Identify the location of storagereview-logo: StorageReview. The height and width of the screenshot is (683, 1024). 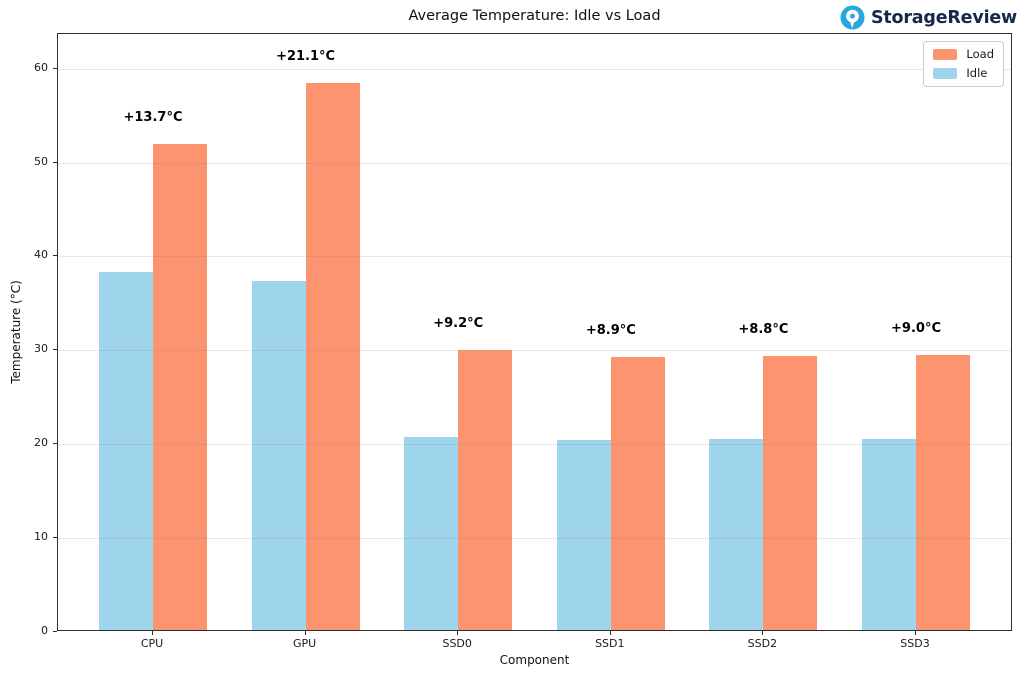
(928, 17).